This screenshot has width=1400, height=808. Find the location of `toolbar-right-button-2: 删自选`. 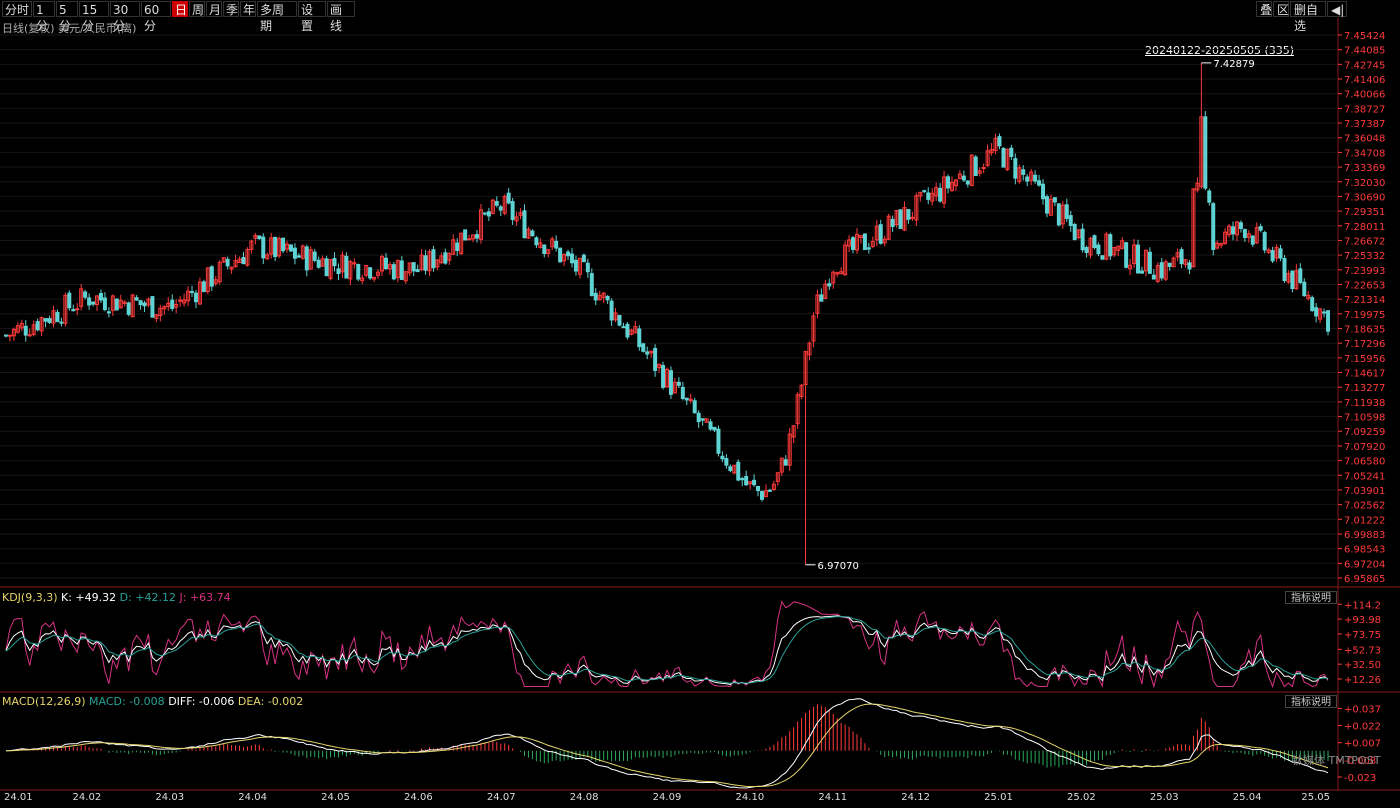

toolbar-right-button-2: 删自选 is located at coordinates (1308, 17).